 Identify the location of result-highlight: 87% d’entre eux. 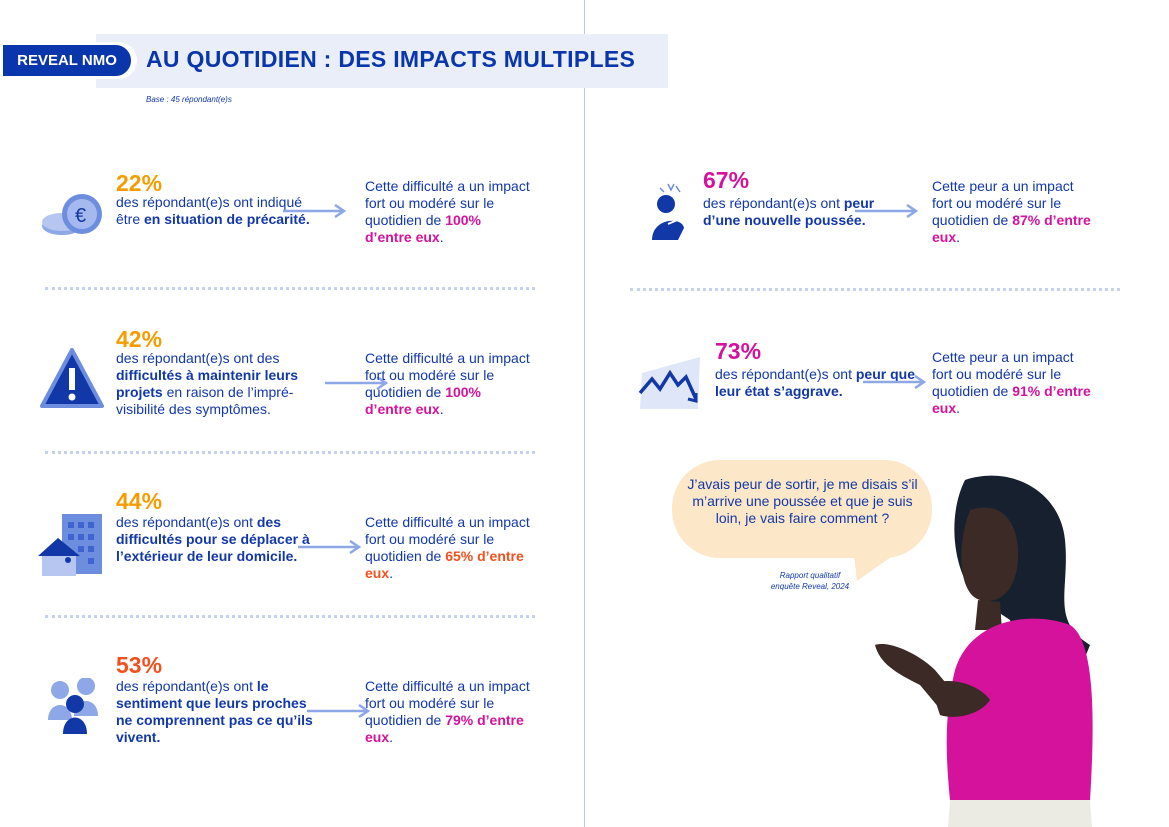
(1011, 228).